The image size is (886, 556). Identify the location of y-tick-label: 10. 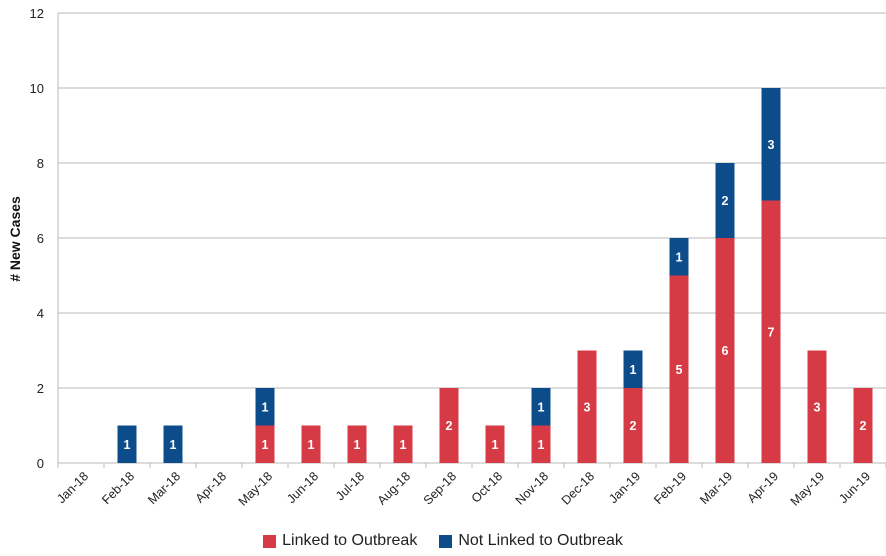
(37, 88).